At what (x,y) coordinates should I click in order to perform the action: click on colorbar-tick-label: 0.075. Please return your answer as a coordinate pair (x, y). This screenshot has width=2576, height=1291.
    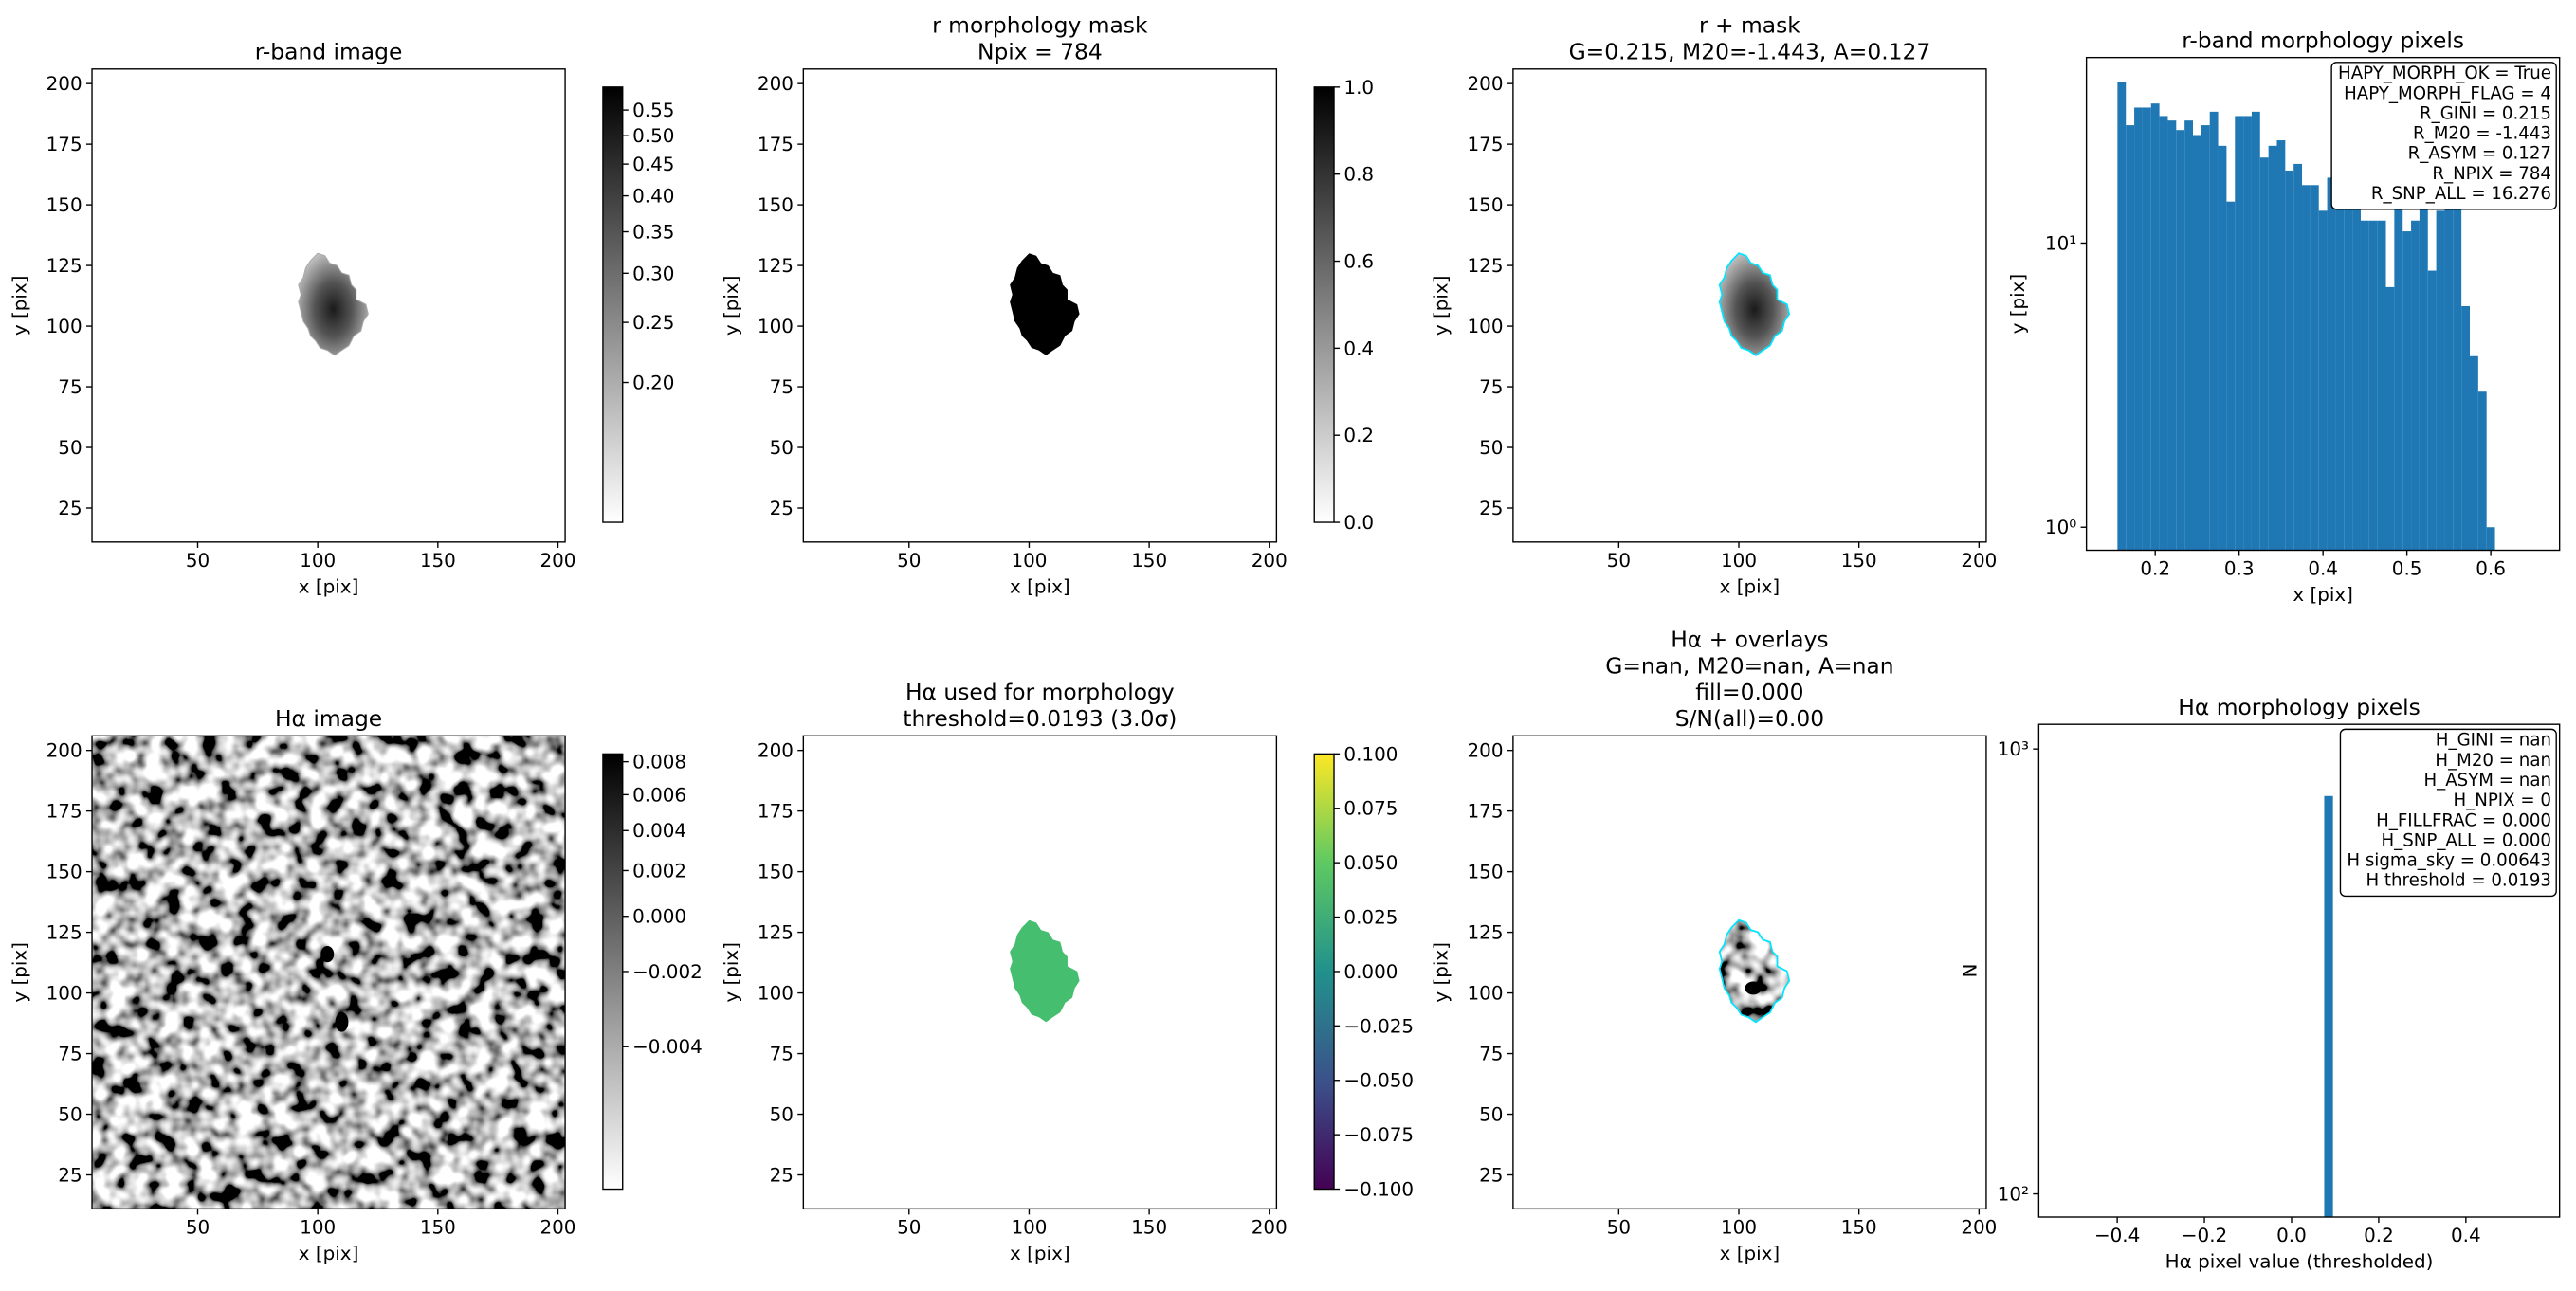
    Looking at the image, I should click on (1370, 809).